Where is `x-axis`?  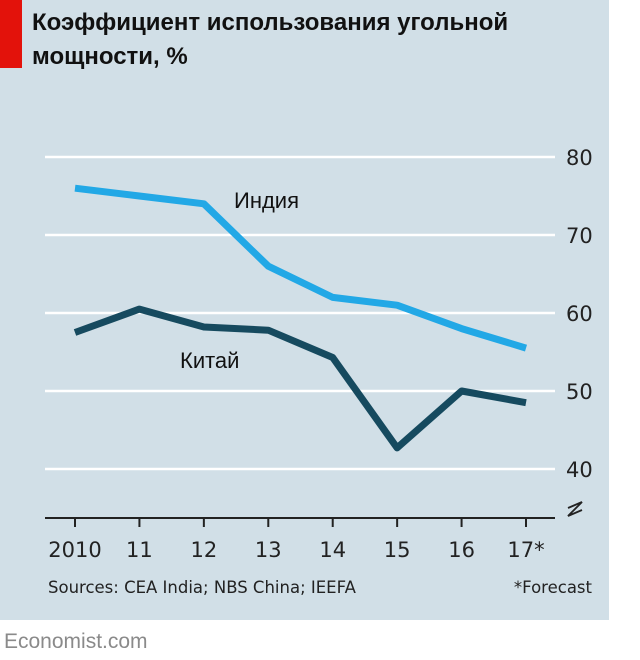
x-axis is located at coordinates (300, 522).